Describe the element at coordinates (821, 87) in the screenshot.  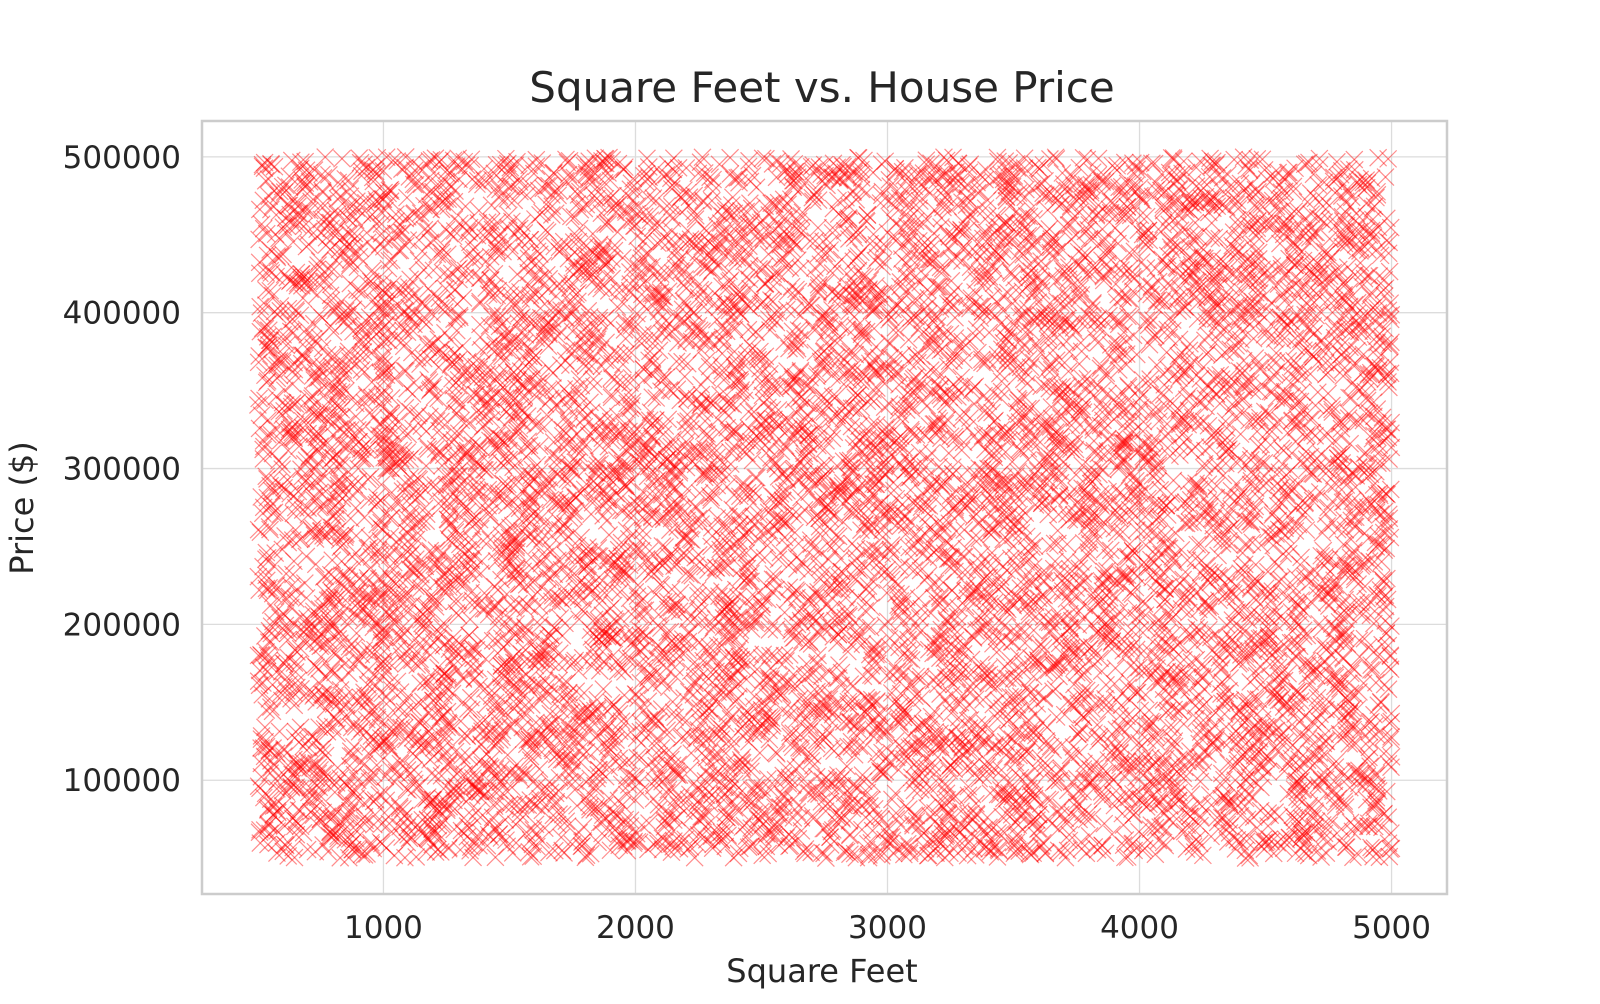
I see `chart-title: Square Feet vs. House Price` at that location.